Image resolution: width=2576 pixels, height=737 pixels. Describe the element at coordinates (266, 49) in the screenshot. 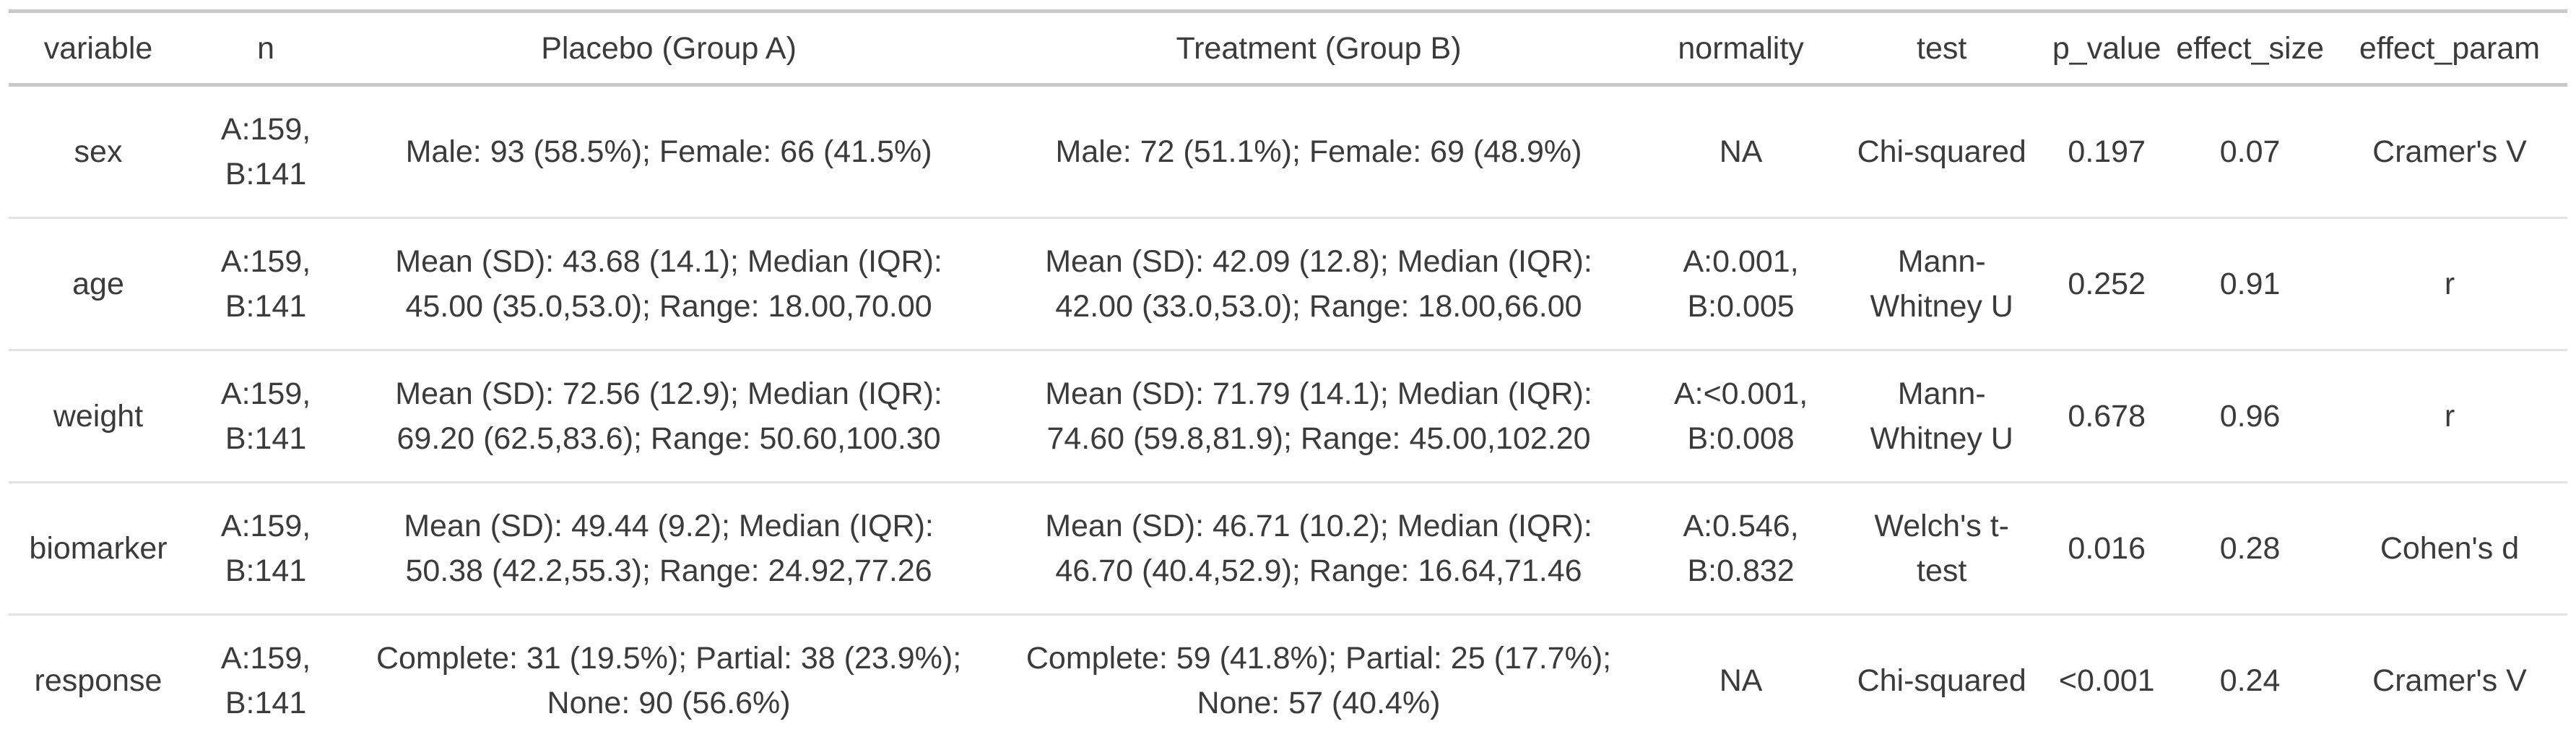

I see `column-header-n: n` at that location.